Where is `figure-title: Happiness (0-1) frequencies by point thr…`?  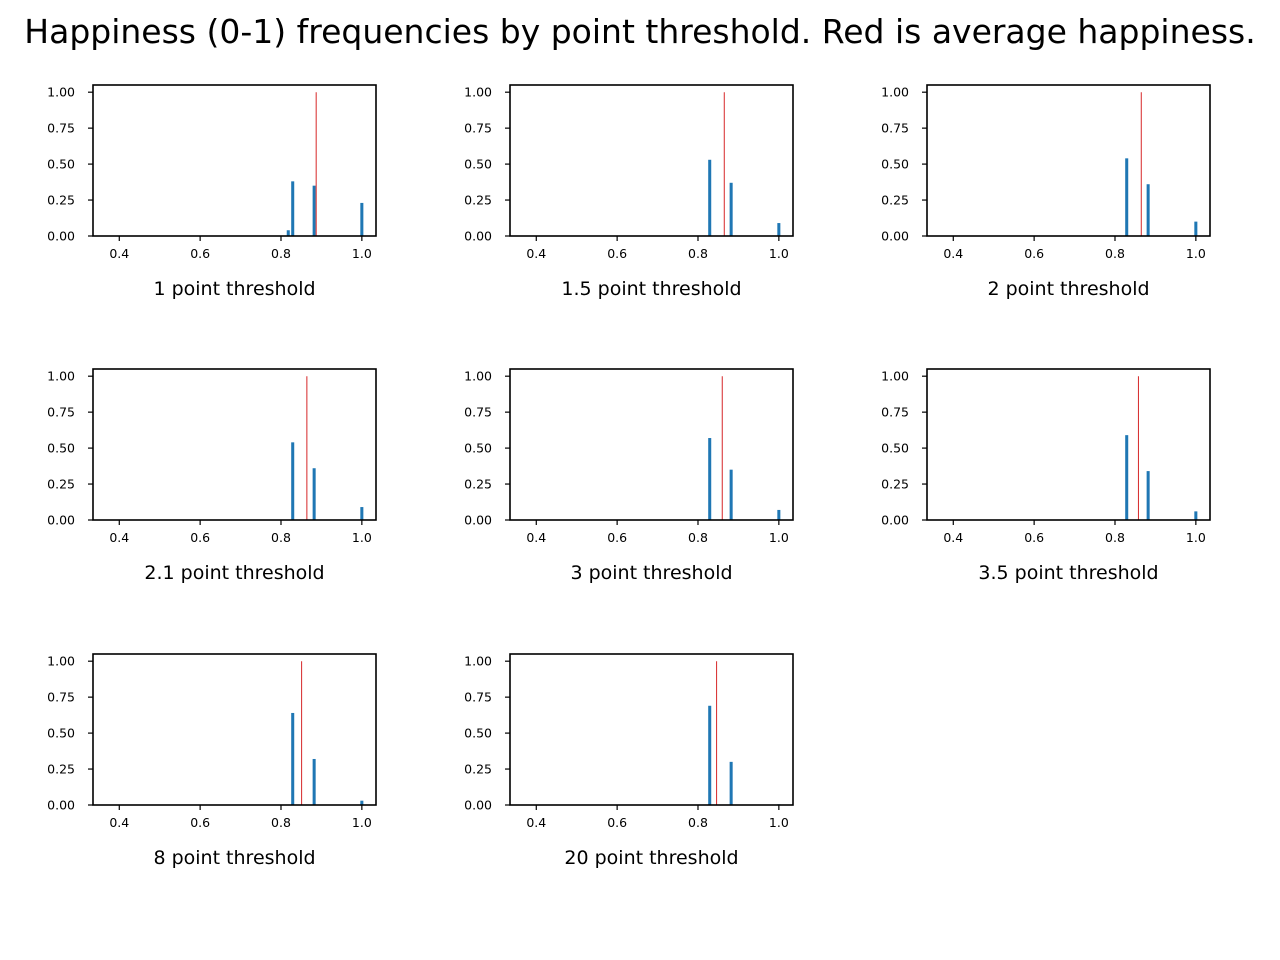
figure-title: Happiness (0-1) frequencies by point thr… is located at coordinates (640, 31).